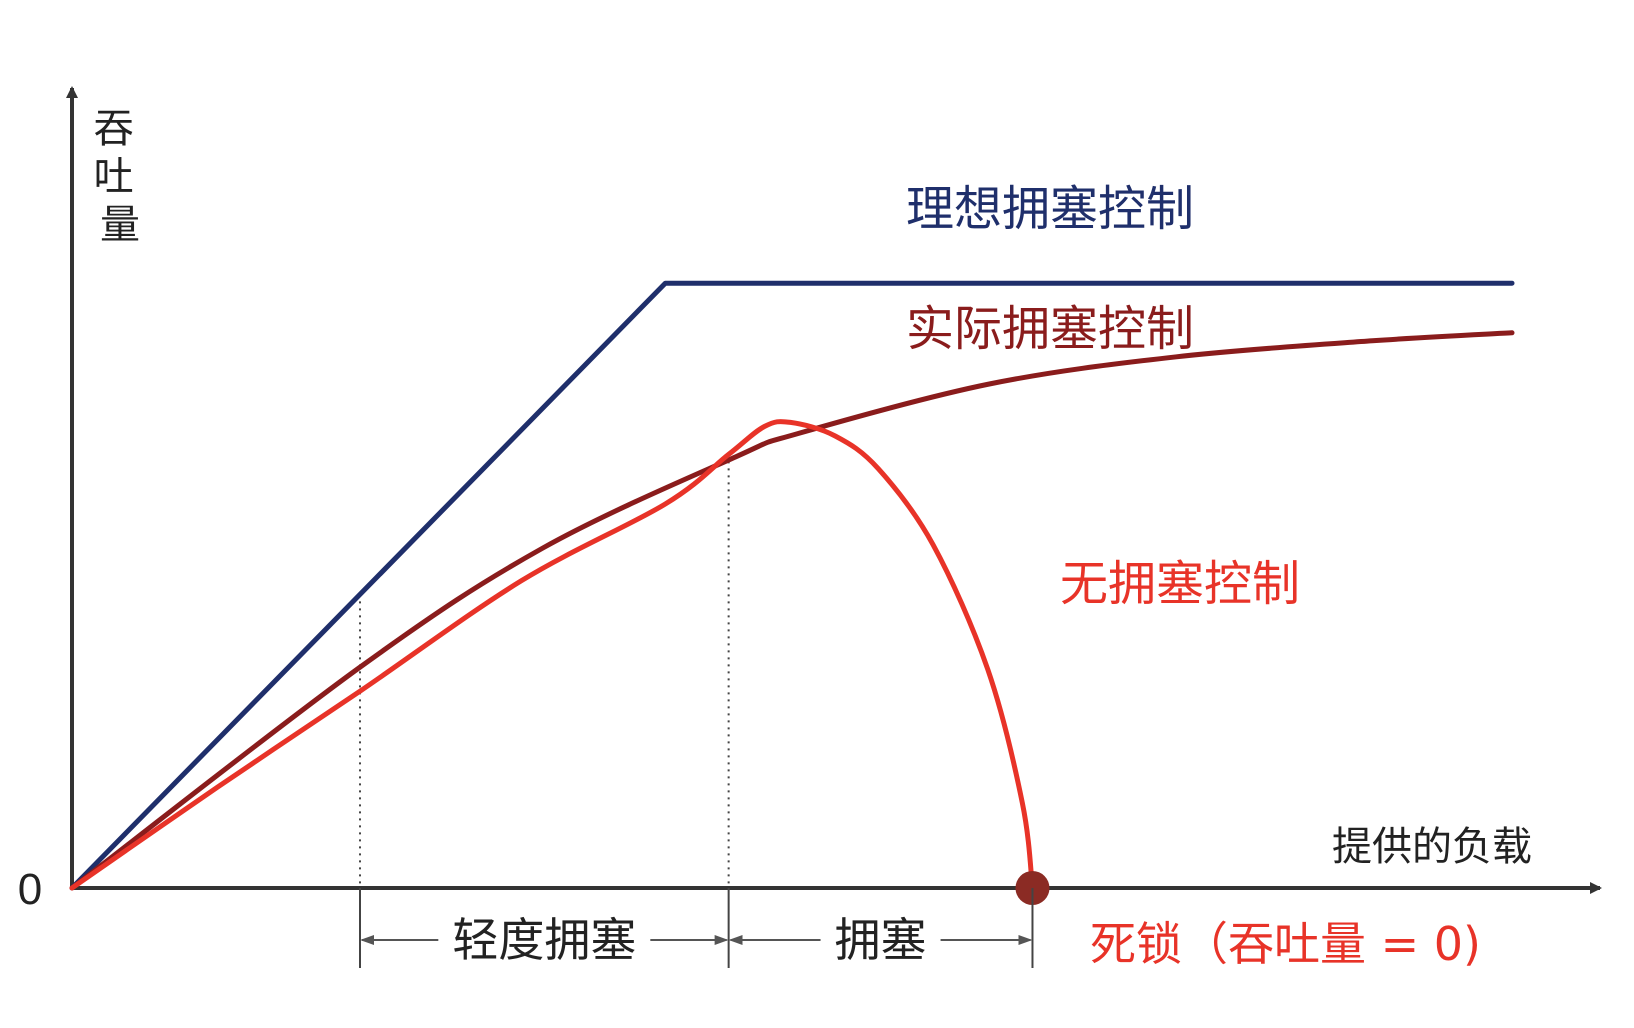 This screenshot has width=1634, height=1028. I want to click on region-guides, so click(544, 671).